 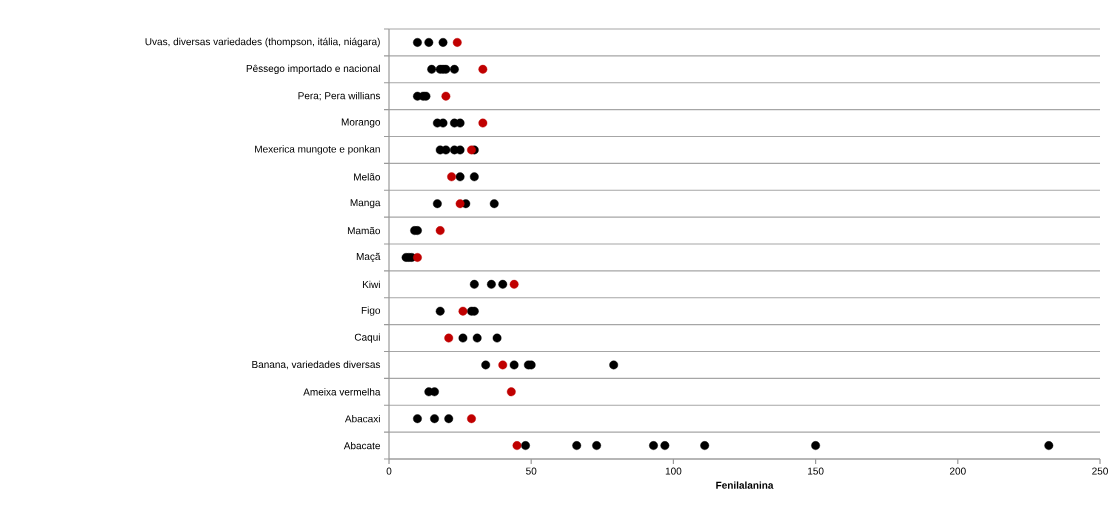 I want to click on x-tick-label: 200, so click(x=957, y=471).